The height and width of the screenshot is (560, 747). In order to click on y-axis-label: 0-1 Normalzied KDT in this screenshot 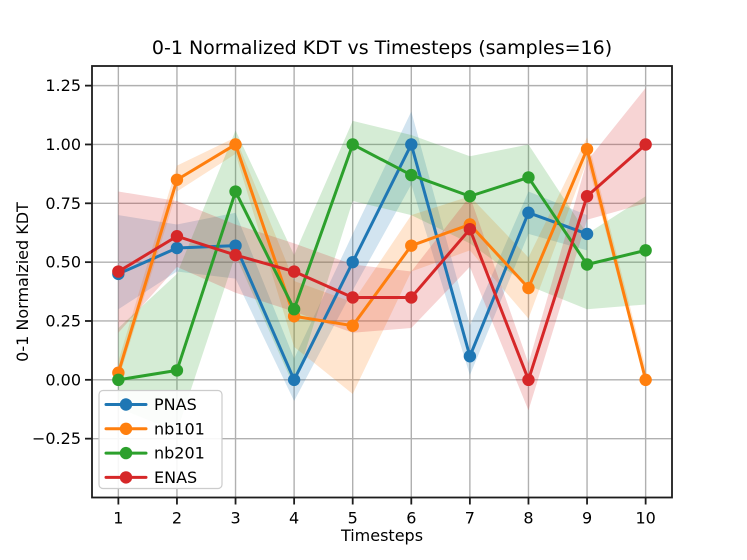, I will do `click(22, 282)`.